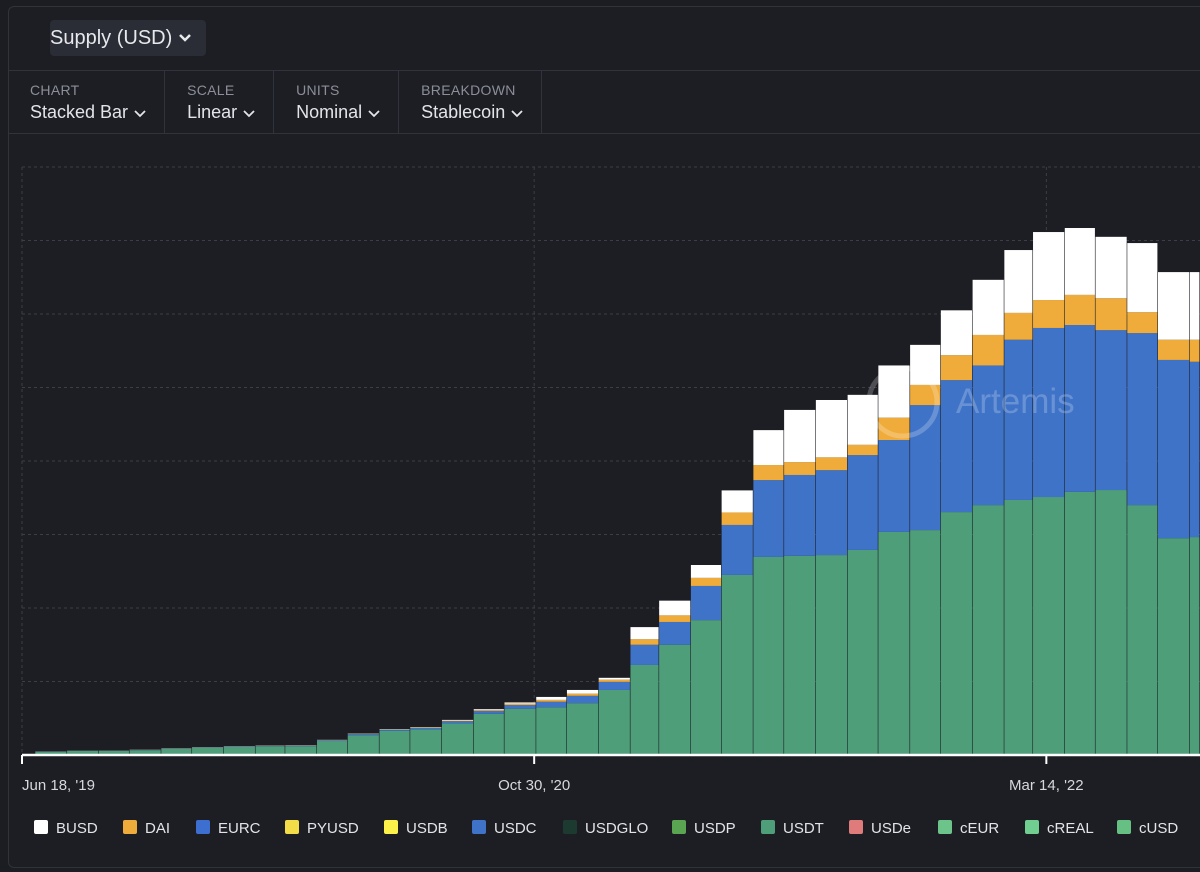  What do you see at coordinates (979, 828) in the screenshot?
I see `legend-label: cEUR` at bounding box center [979, 828].